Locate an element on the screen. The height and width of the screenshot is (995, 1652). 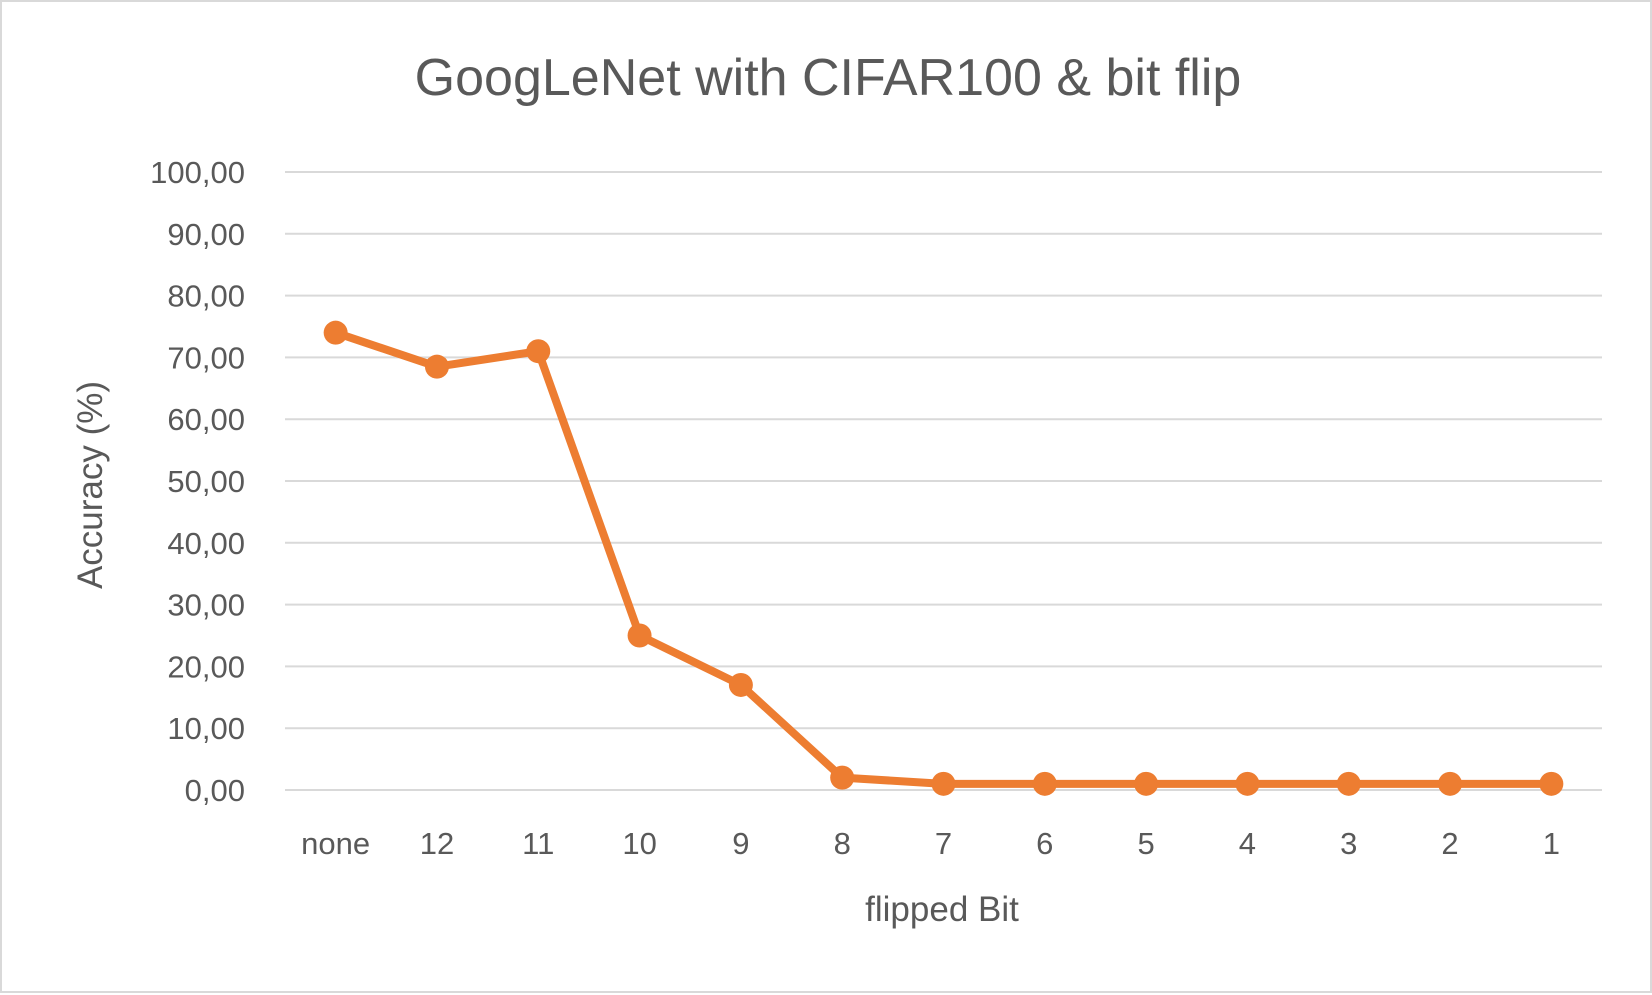
y-tick-label: 100,00 is located at coordinates (197, 172).